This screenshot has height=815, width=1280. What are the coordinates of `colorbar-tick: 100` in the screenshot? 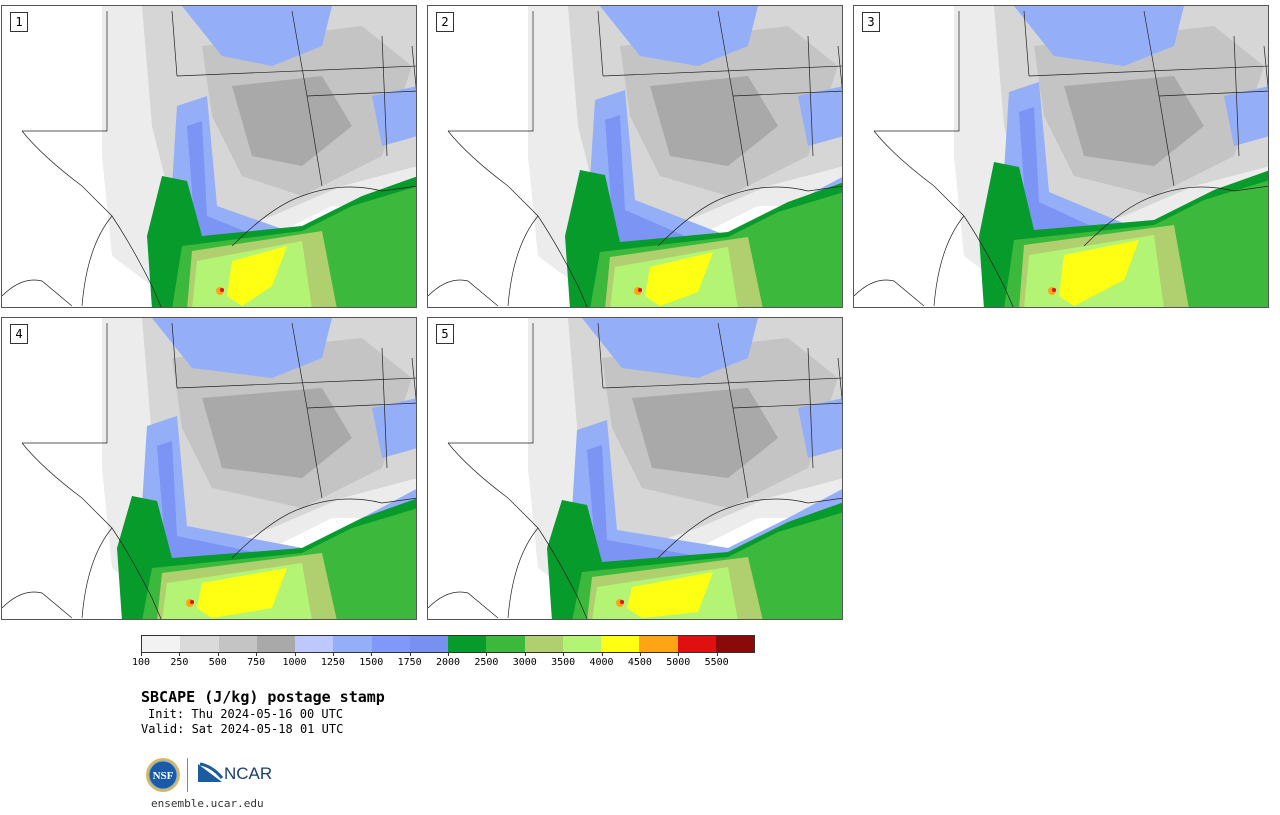 It's located at (141, 660).